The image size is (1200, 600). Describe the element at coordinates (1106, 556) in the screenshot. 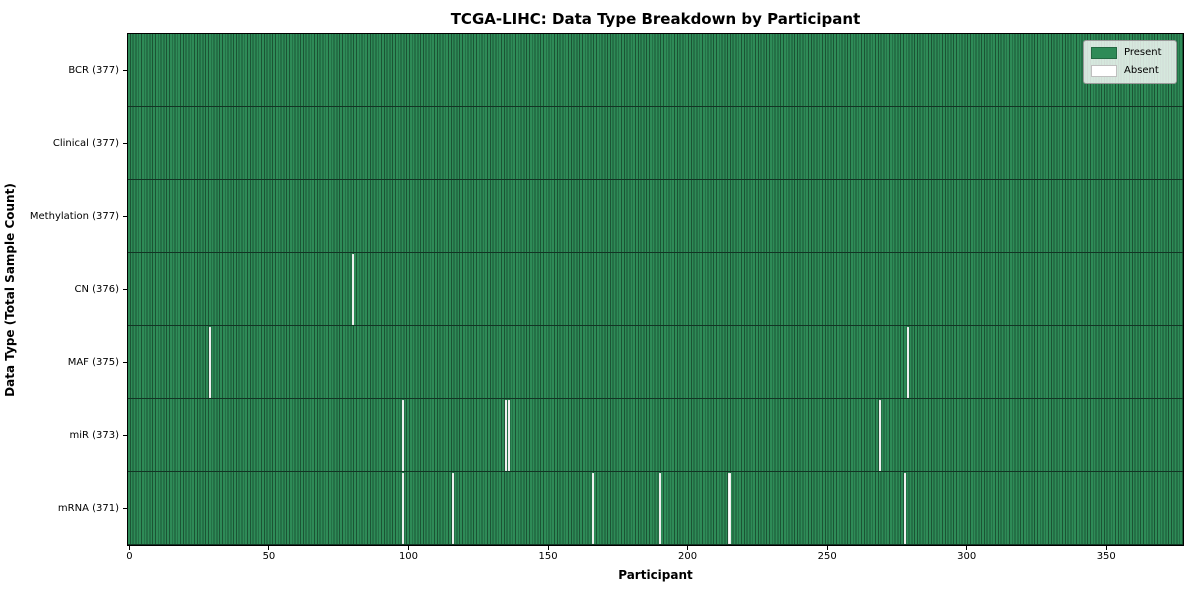

I see `x-tick-label-350: 350` at that location.